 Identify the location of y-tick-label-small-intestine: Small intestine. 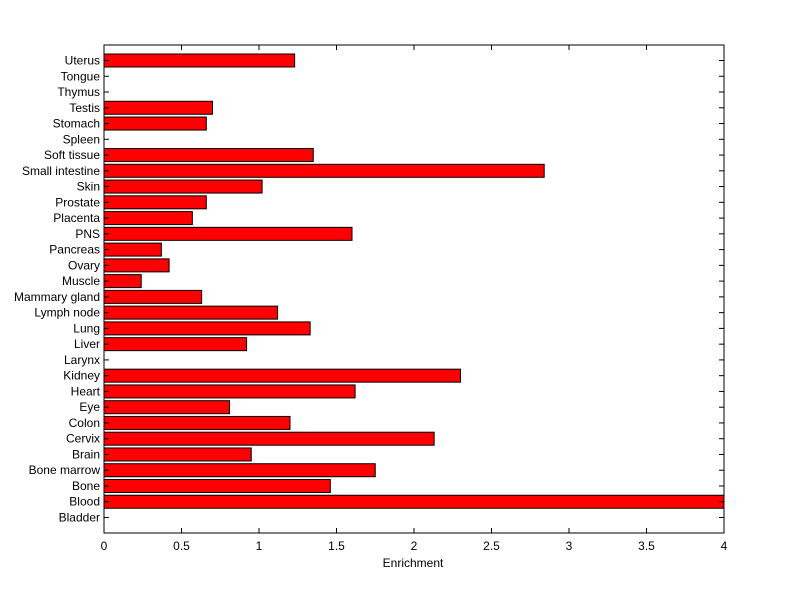
(61, 171).